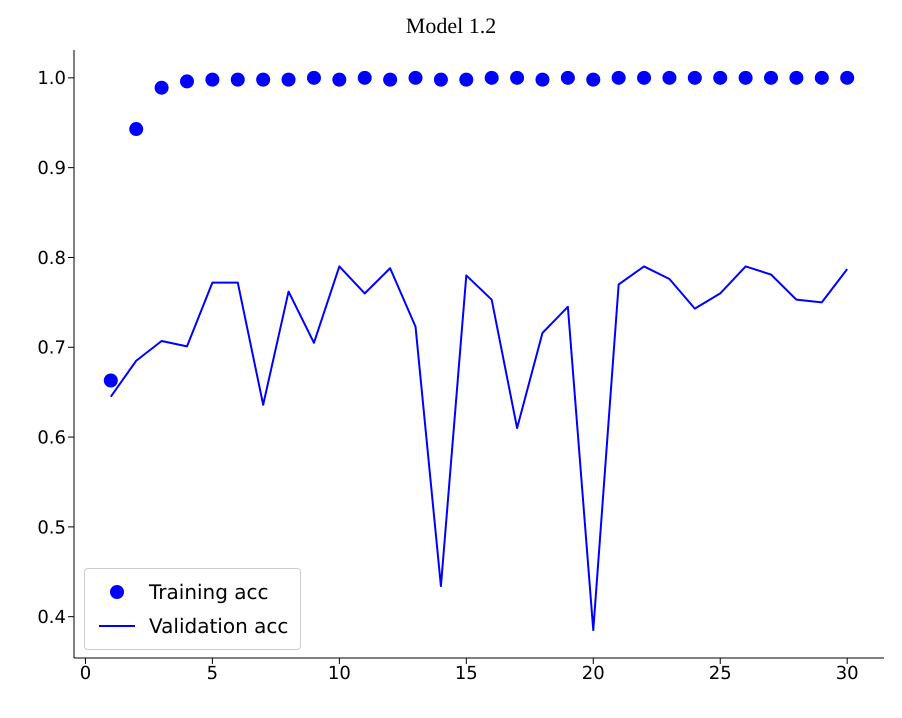 This screenshot has height=718, width=902. I want to click on legend-label: Training acc, so click(209, 592).